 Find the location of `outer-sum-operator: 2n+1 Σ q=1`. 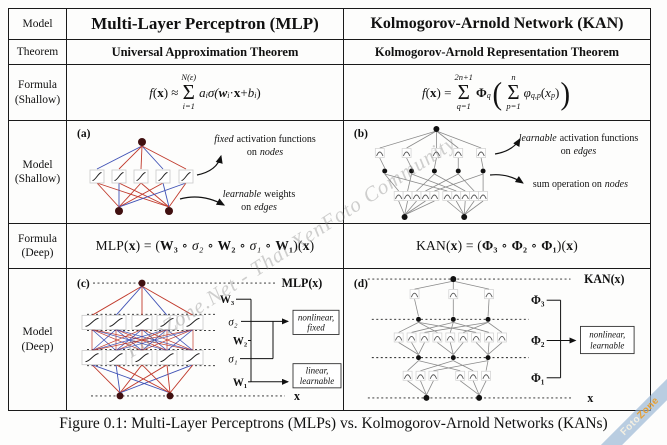

outer-sum-operator: 2n+1 Σ q=1 is located at coordinates (463, 92).